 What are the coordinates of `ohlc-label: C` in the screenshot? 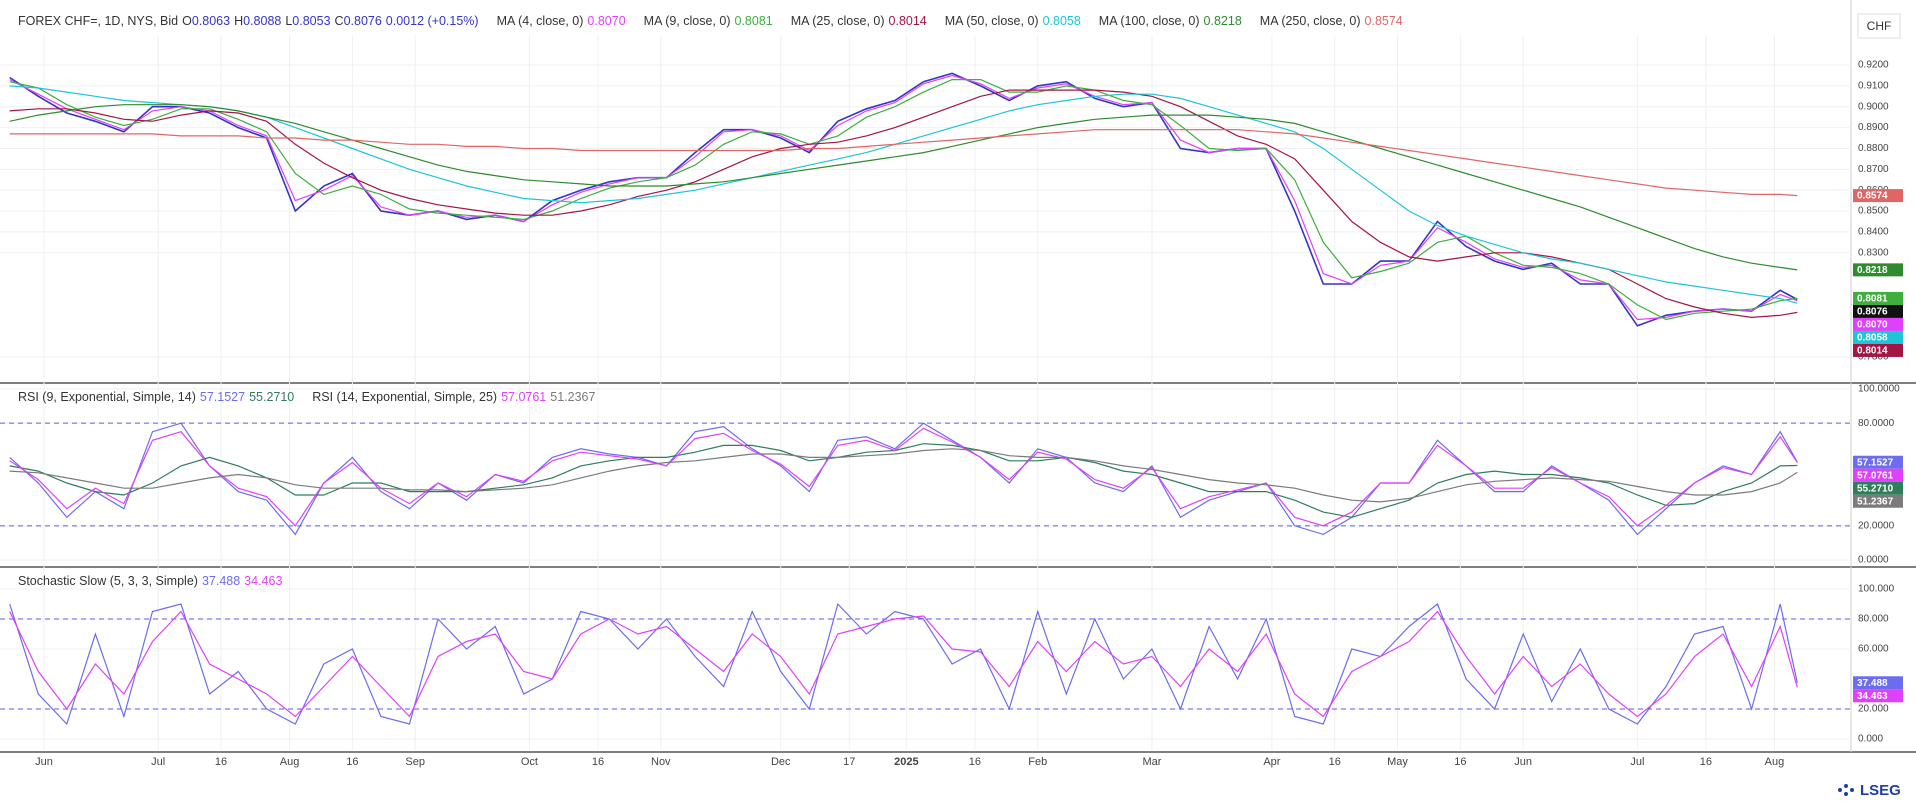 It's located at (339, 21).